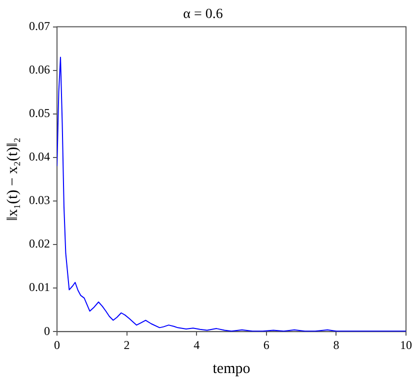  Describe the element at coordinates (203, 14) in the screenshot. I see `chart-title: α = 0.6` at that location.